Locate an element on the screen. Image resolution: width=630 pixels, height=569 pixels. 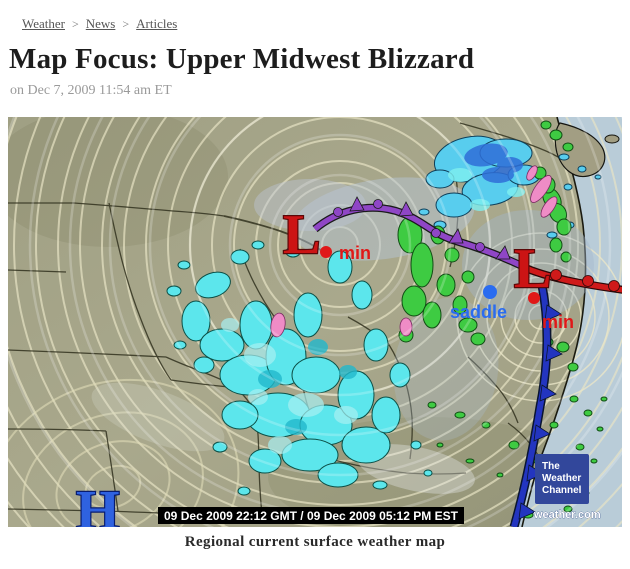
map-caption: Regional current surface weather map is located at coordinates (315, 541).